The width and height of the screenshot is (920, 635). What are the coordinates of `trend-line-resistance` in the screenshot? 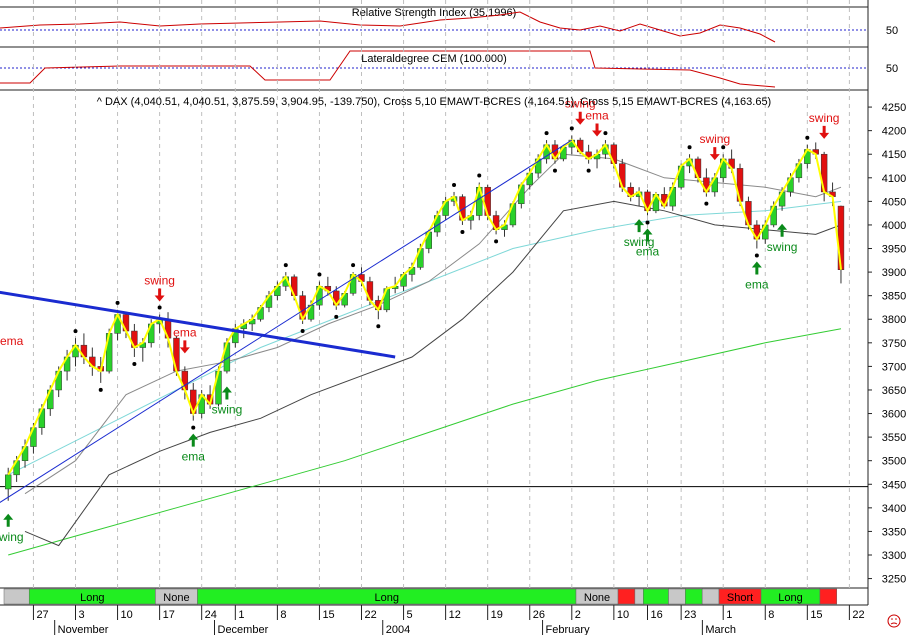 It's located at (198, 324).